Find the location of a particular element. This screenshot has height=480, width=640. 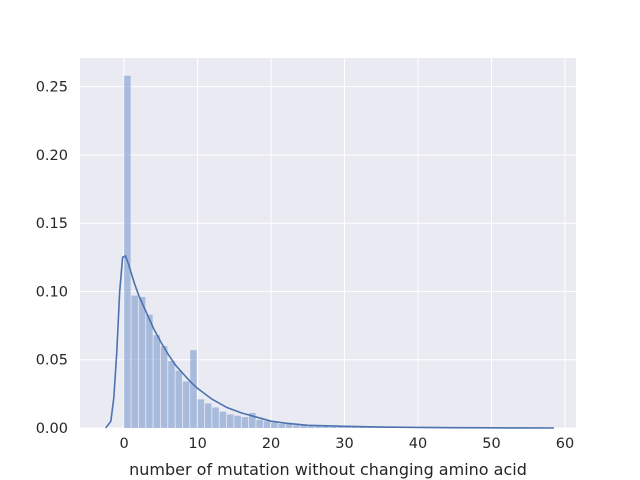

x-tick-label: 20 is located at coordinates (271, 444).